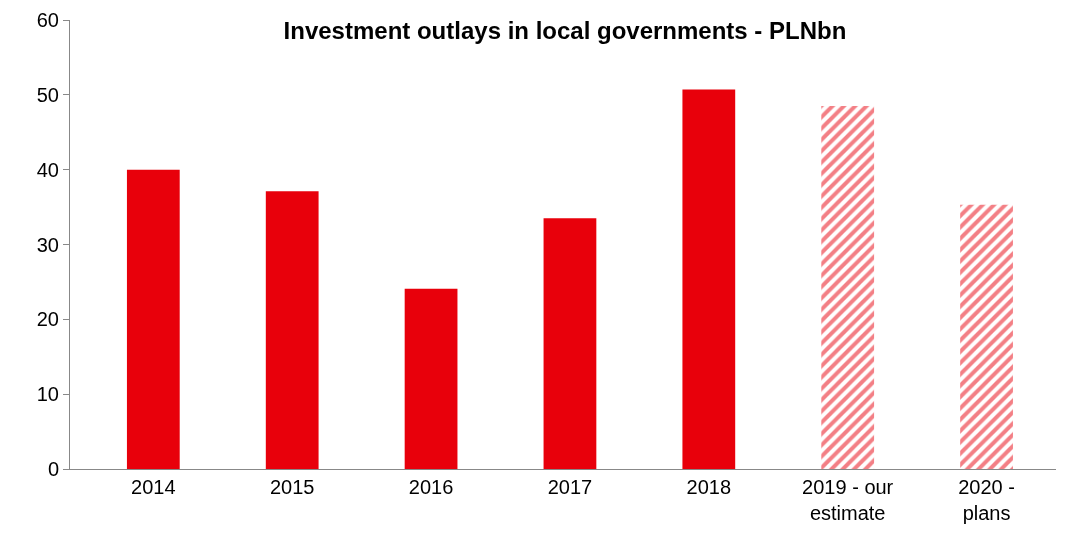 This screenshot has width=1066, height=544. What do you see at coordinates (986, 500) in the screenshot?
I see `x-tick-label: 2020 - plans` at bounding box center [986, 500].